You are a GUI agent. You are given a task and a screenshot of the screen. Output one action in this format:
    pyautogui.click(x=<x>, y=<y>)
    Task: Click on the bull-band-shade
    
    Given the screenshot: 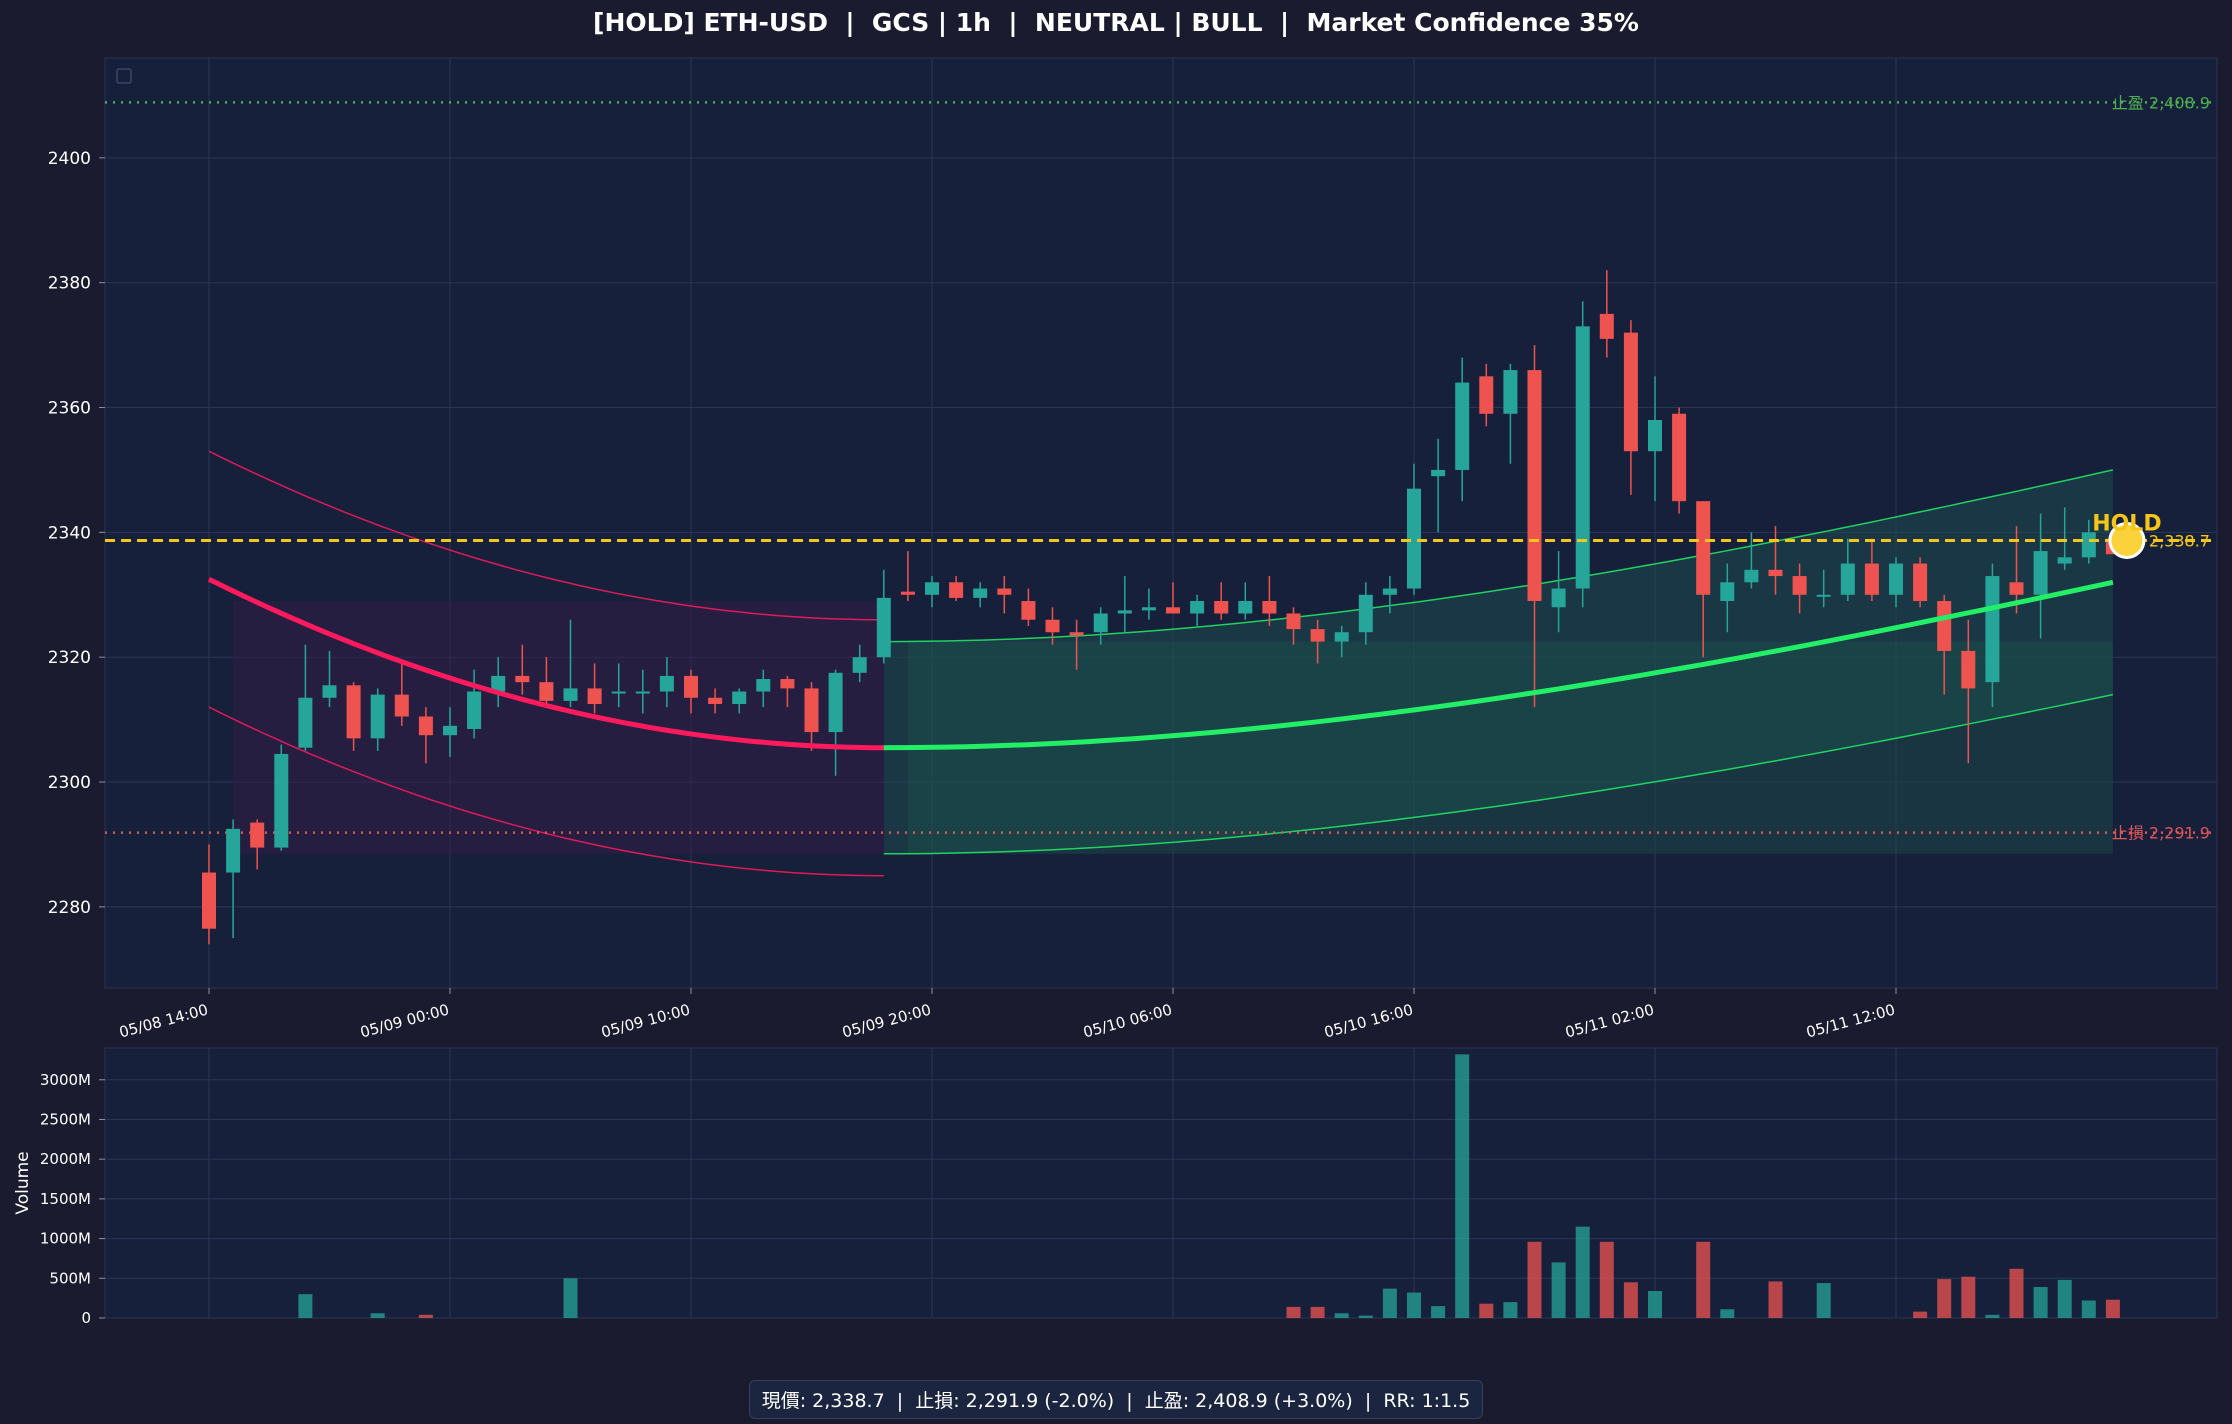 What is the action you would take?
    pyautogui.click(x=1498, y=661)
    